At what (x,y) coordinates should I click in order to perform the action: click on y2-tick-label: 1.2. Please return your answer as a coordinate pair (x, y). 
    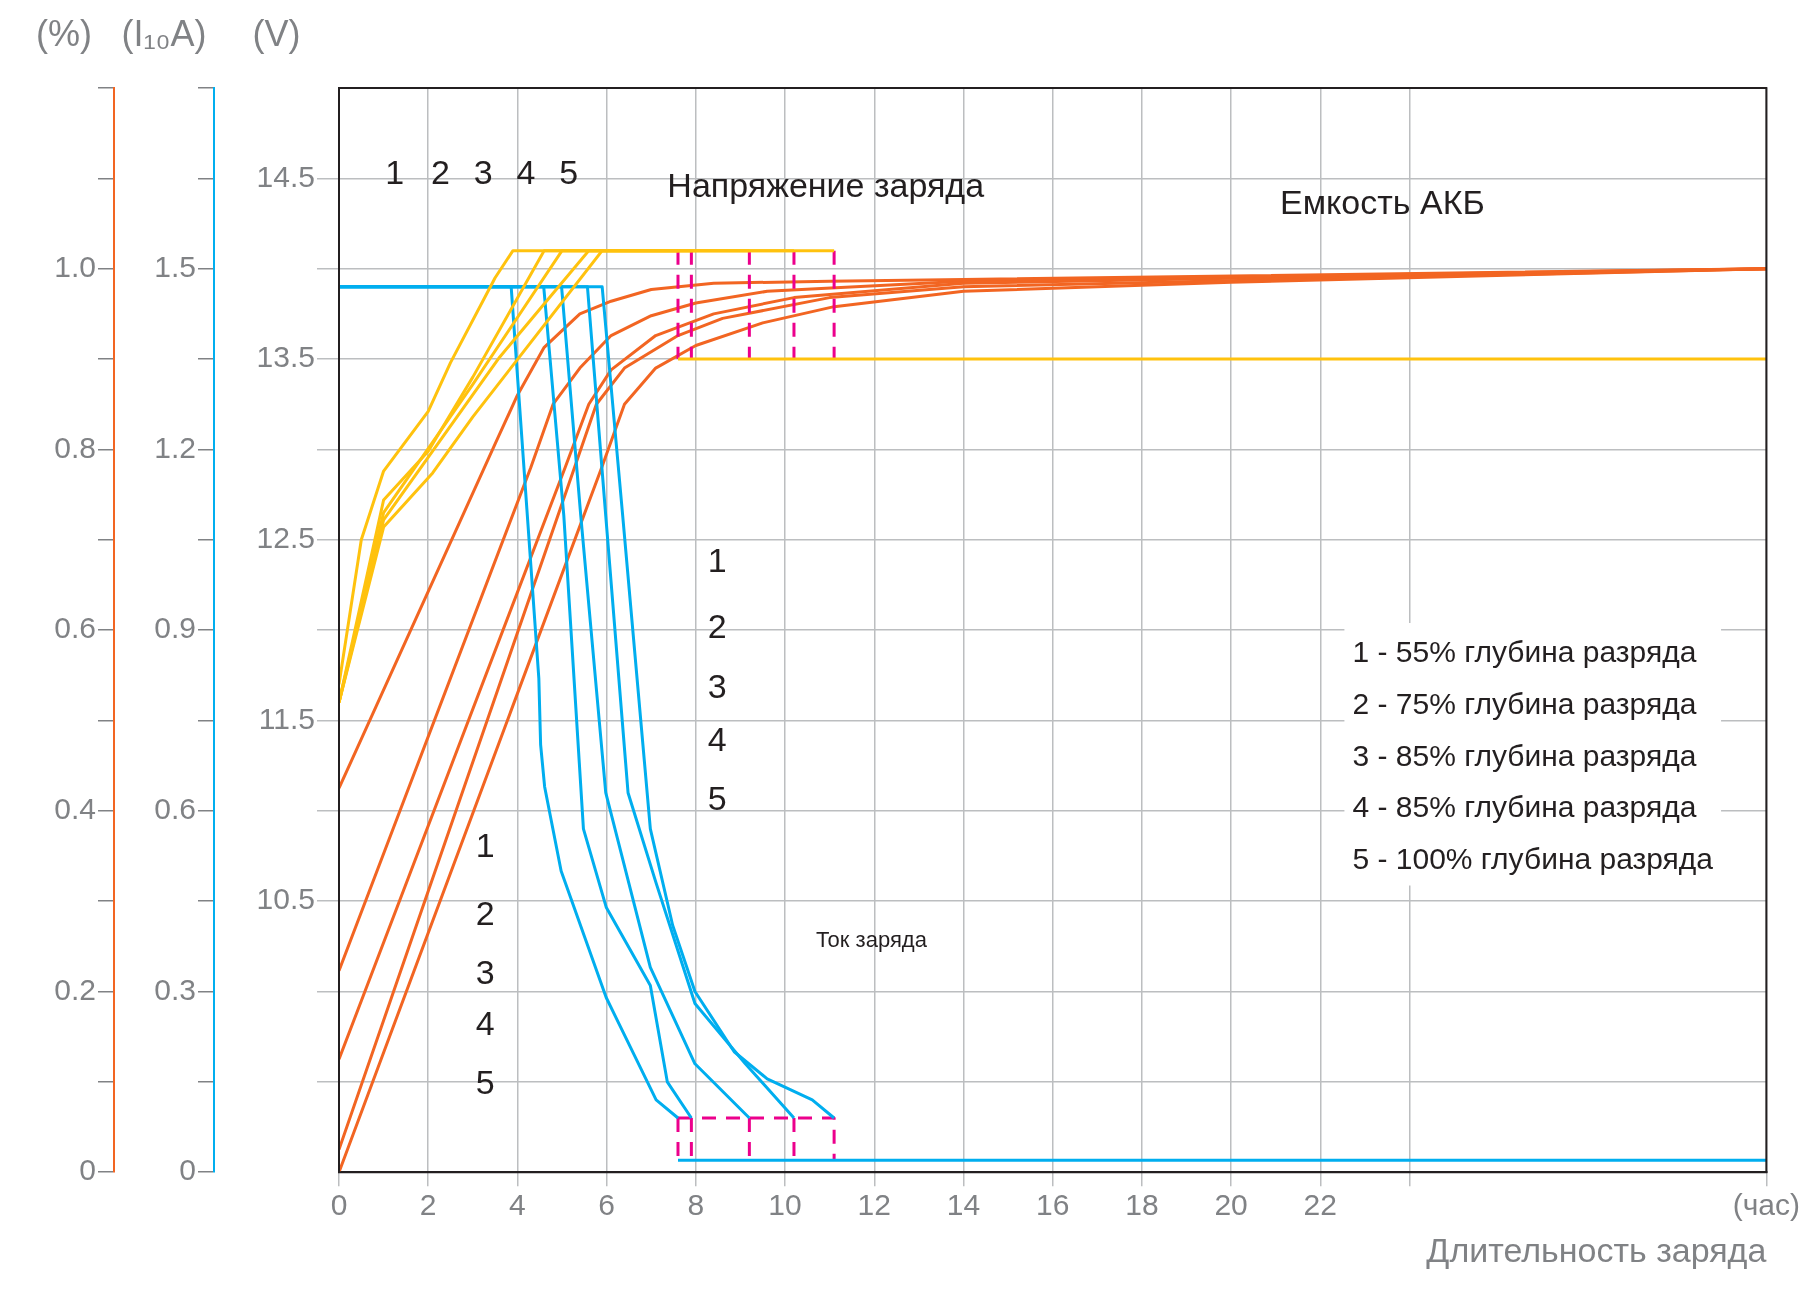
    Looking at the image, I should click on (175, 447).